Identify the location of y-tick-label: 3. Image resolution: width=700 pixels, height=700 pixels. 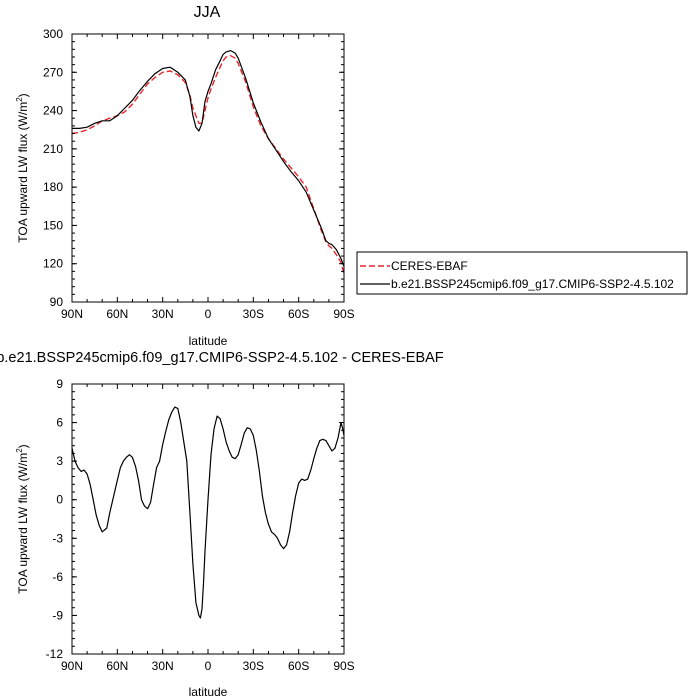
(59, 461).